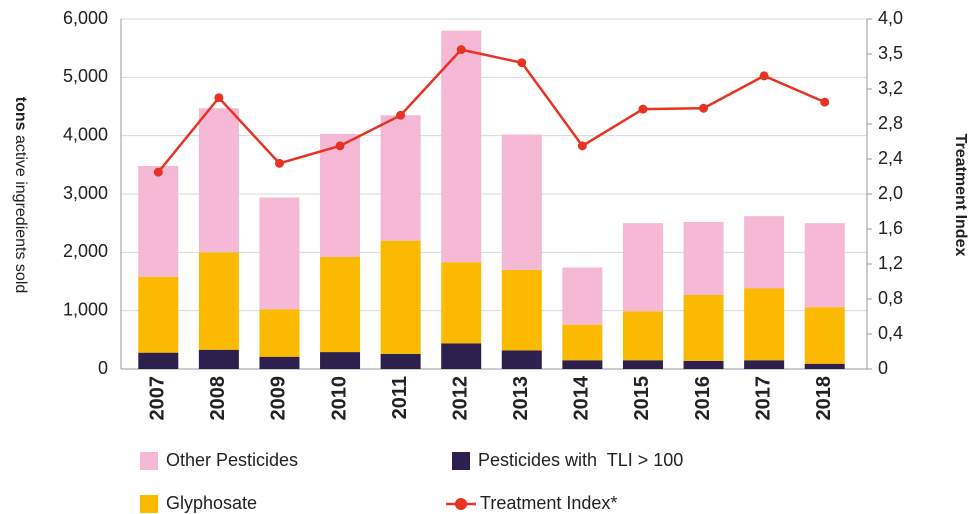 The image size is (975, 514). I want to click on y2-tick-label: 0,4, so click(890, 333).